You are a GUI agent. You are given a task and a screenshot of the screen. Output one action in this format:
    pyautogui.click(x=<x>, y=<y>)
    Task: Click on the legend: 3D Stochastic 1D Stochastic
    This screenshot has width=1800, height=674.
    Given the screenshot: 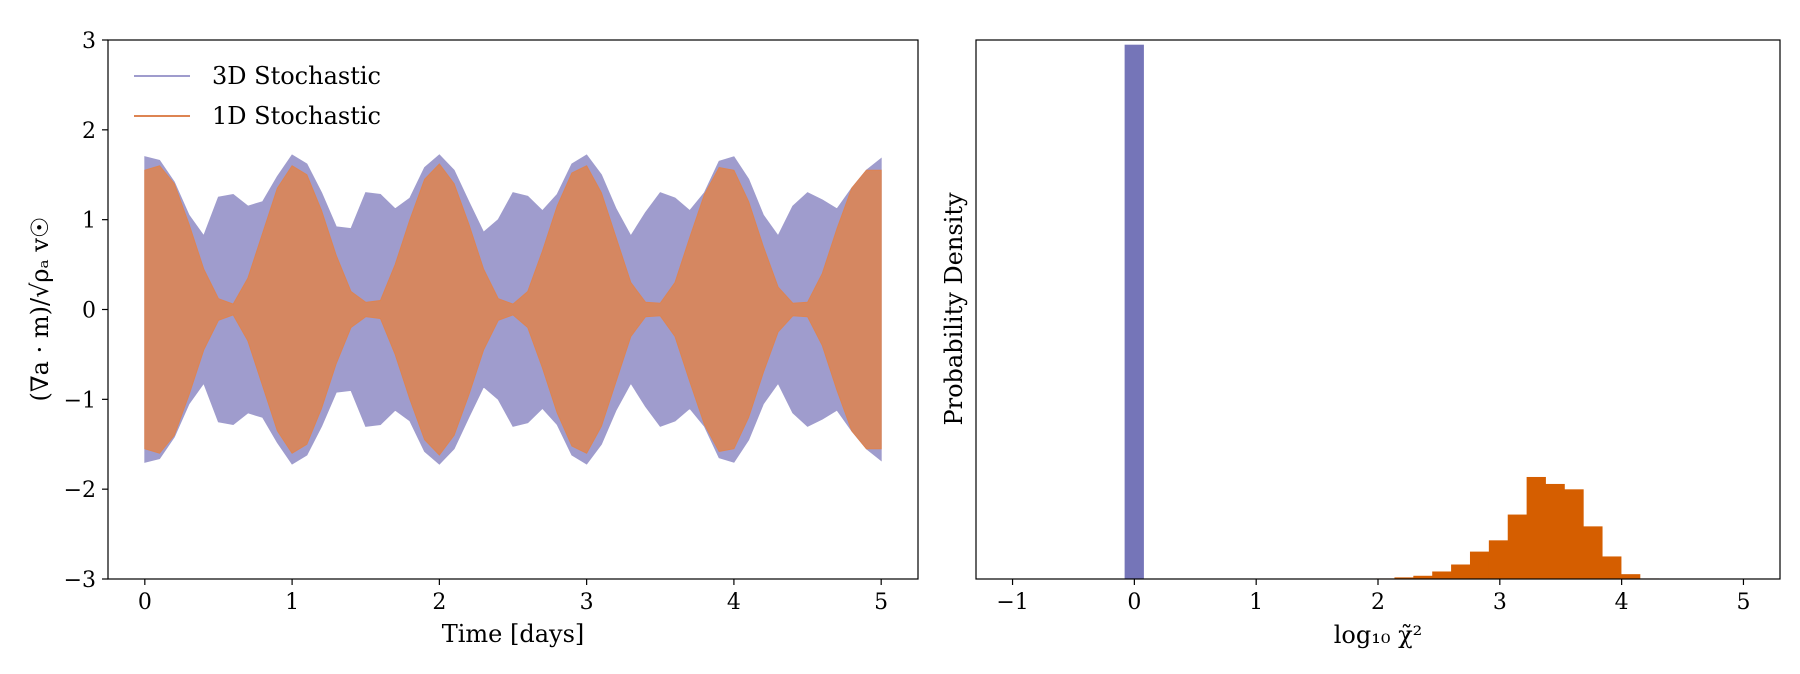 What is the action you would take?
    pyautogui.click(x=257, y=96)
    